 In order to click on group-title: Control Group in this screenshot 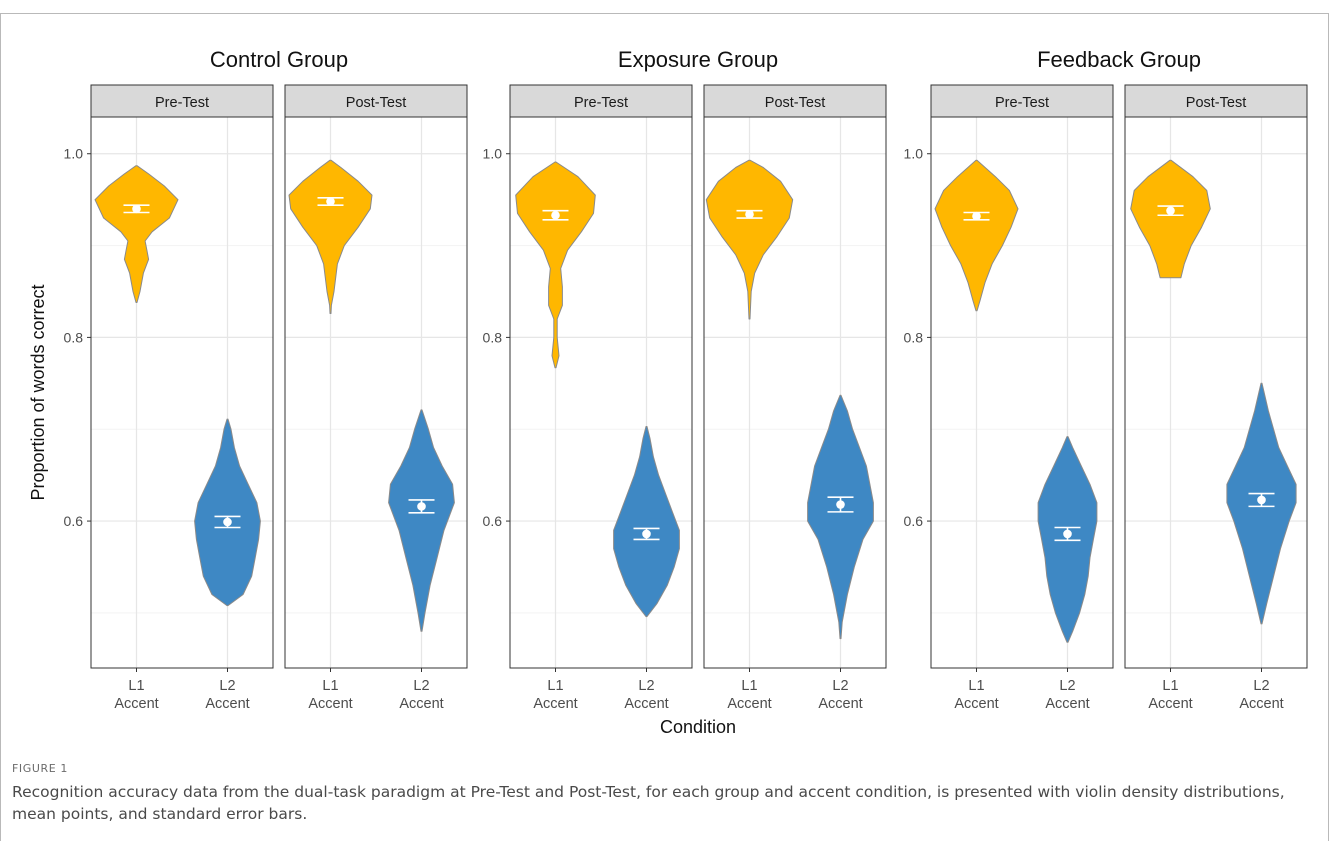, I will do `click(279, 59)`.